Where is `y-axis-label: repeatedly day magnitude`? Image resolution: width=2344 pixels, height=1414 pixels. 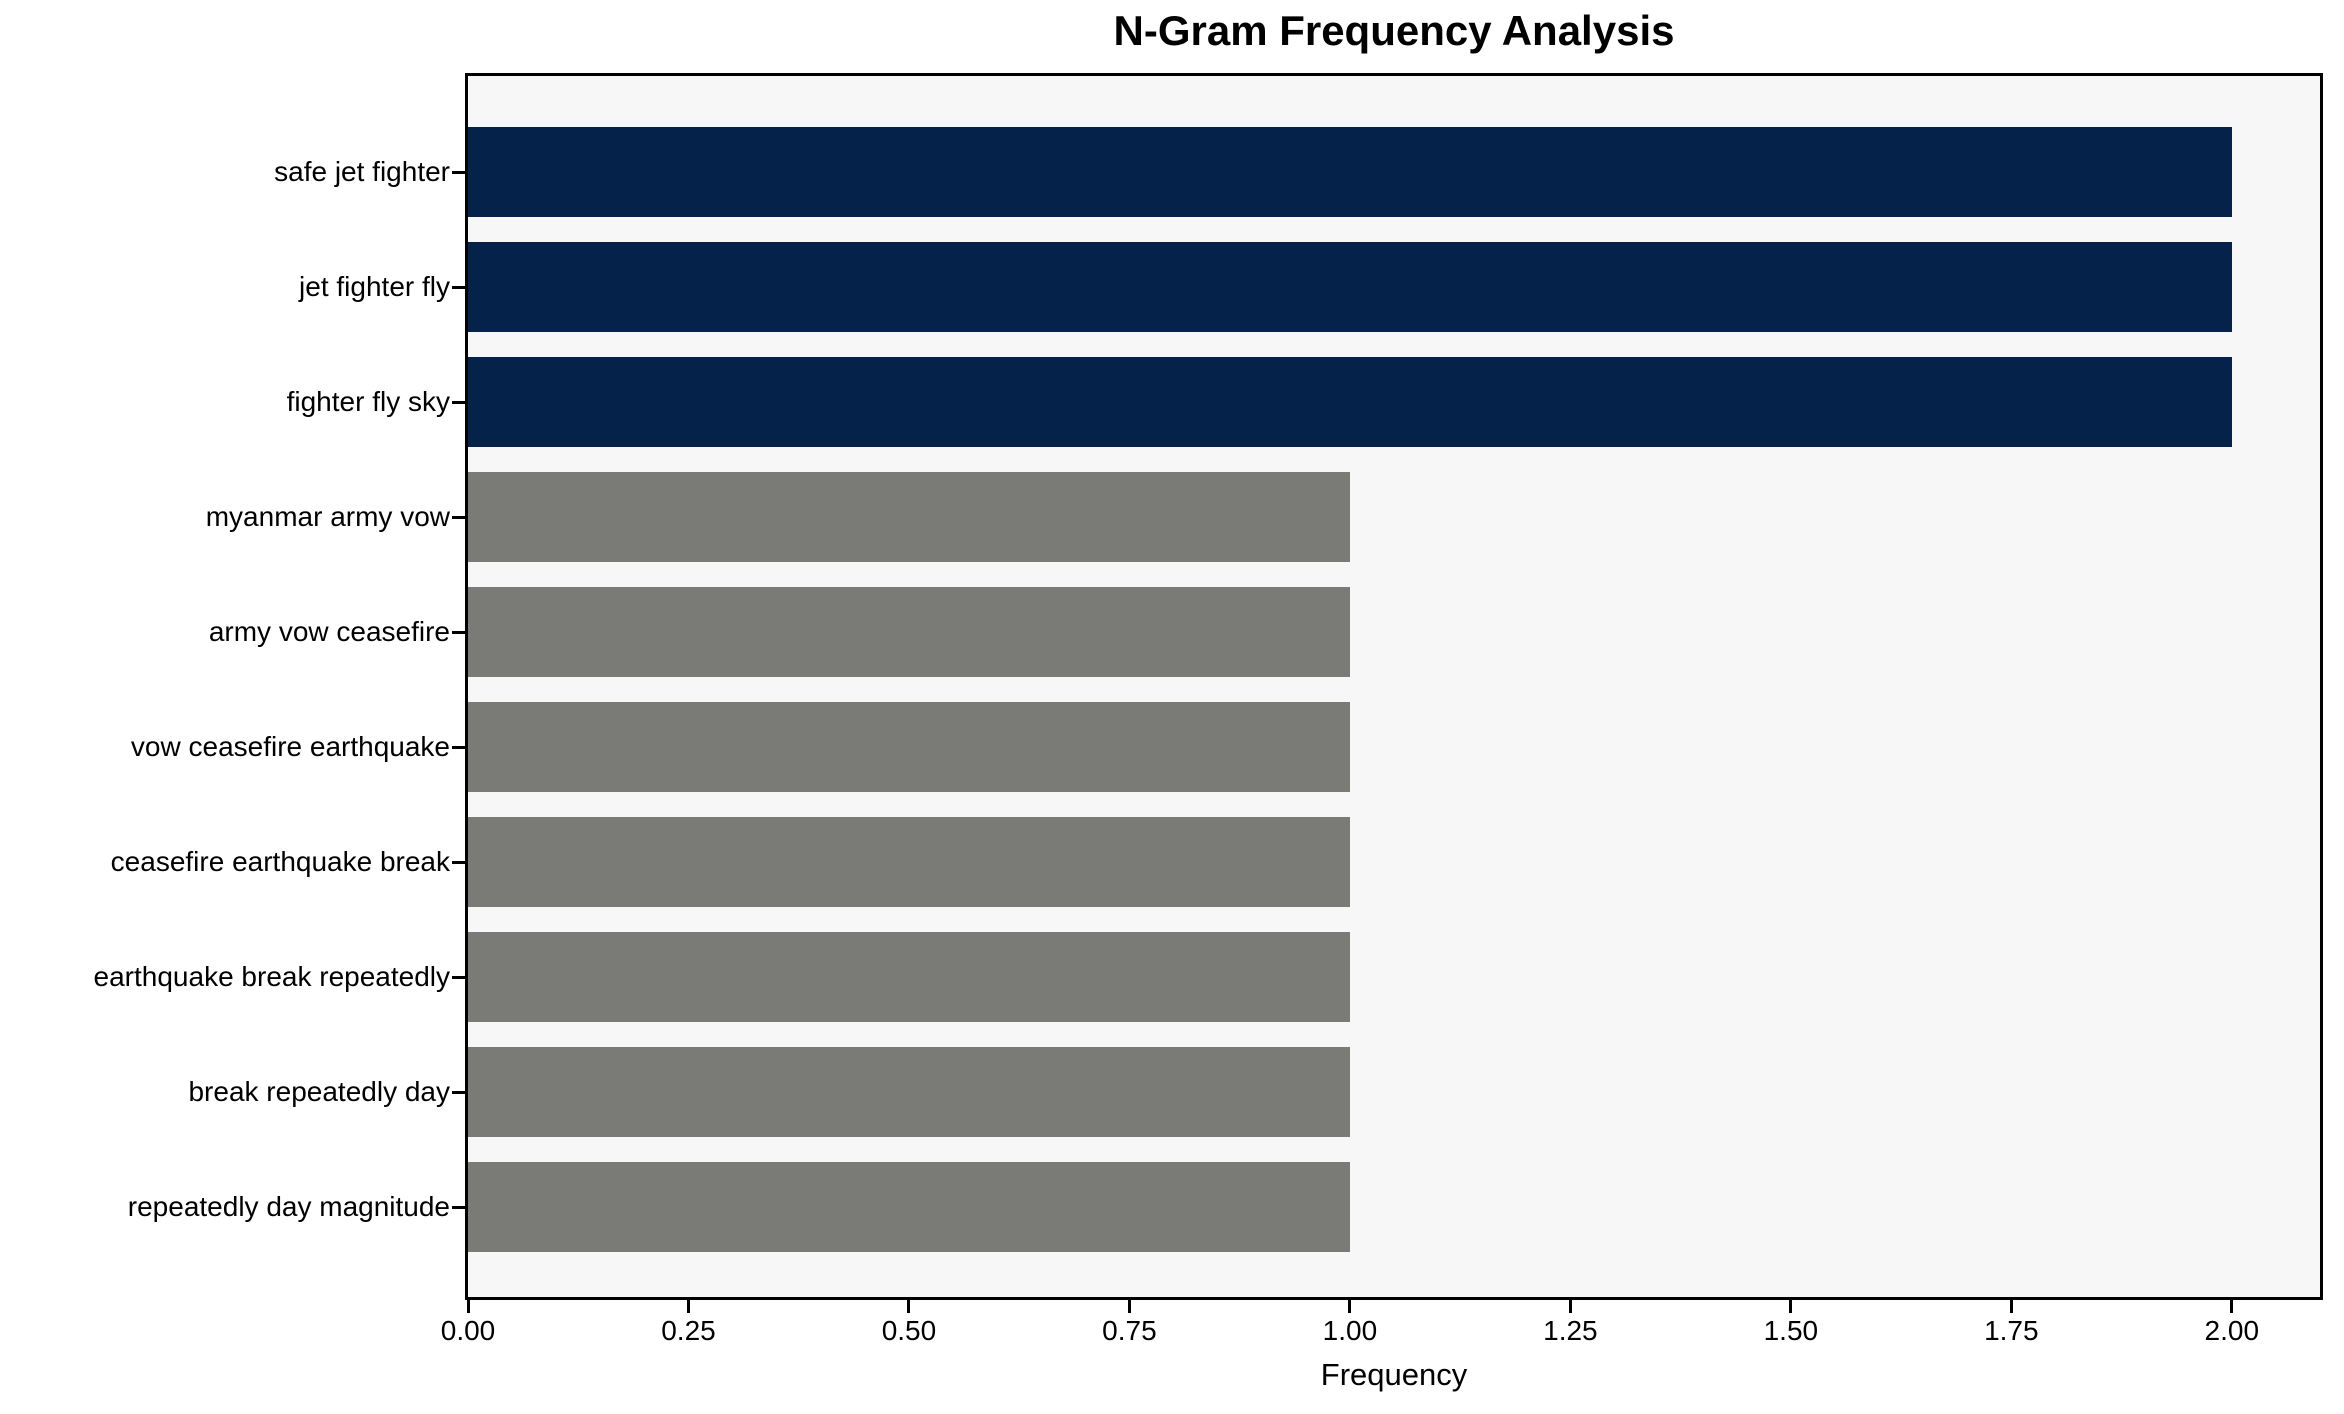 y-axis-label: repeatedly day magnitude is located at coordinates (288, 1206).